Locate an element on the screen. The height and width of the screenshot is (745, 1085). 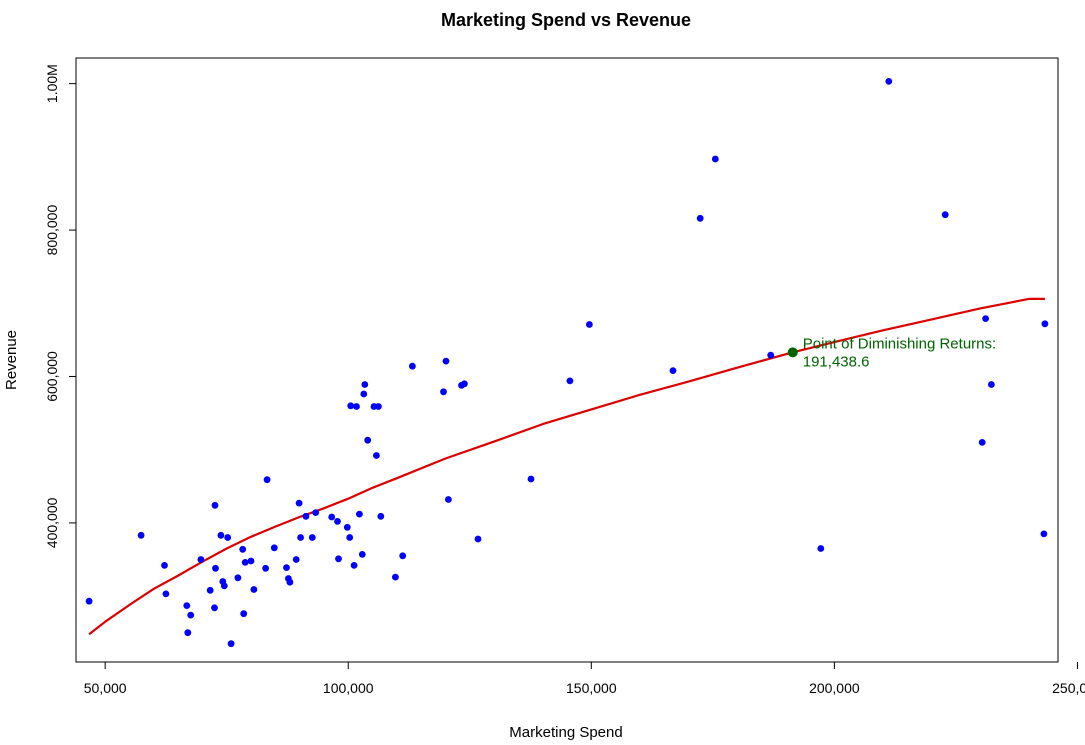
annotation-value: 191,438.6 is located at coordinates (836, 361).